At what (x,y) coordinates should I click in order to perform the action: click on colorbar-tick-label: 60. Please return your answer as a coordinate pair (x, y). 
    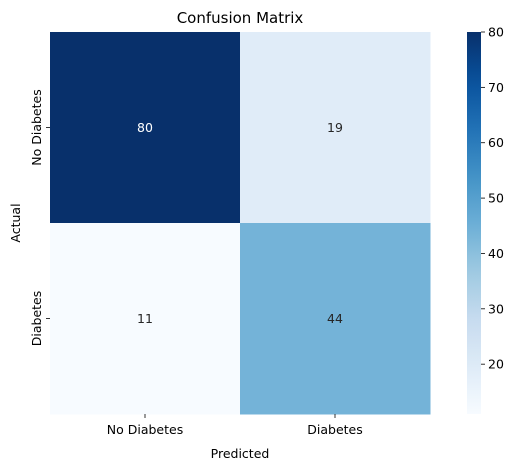
    Looking at the image, I should click on (496, 142).